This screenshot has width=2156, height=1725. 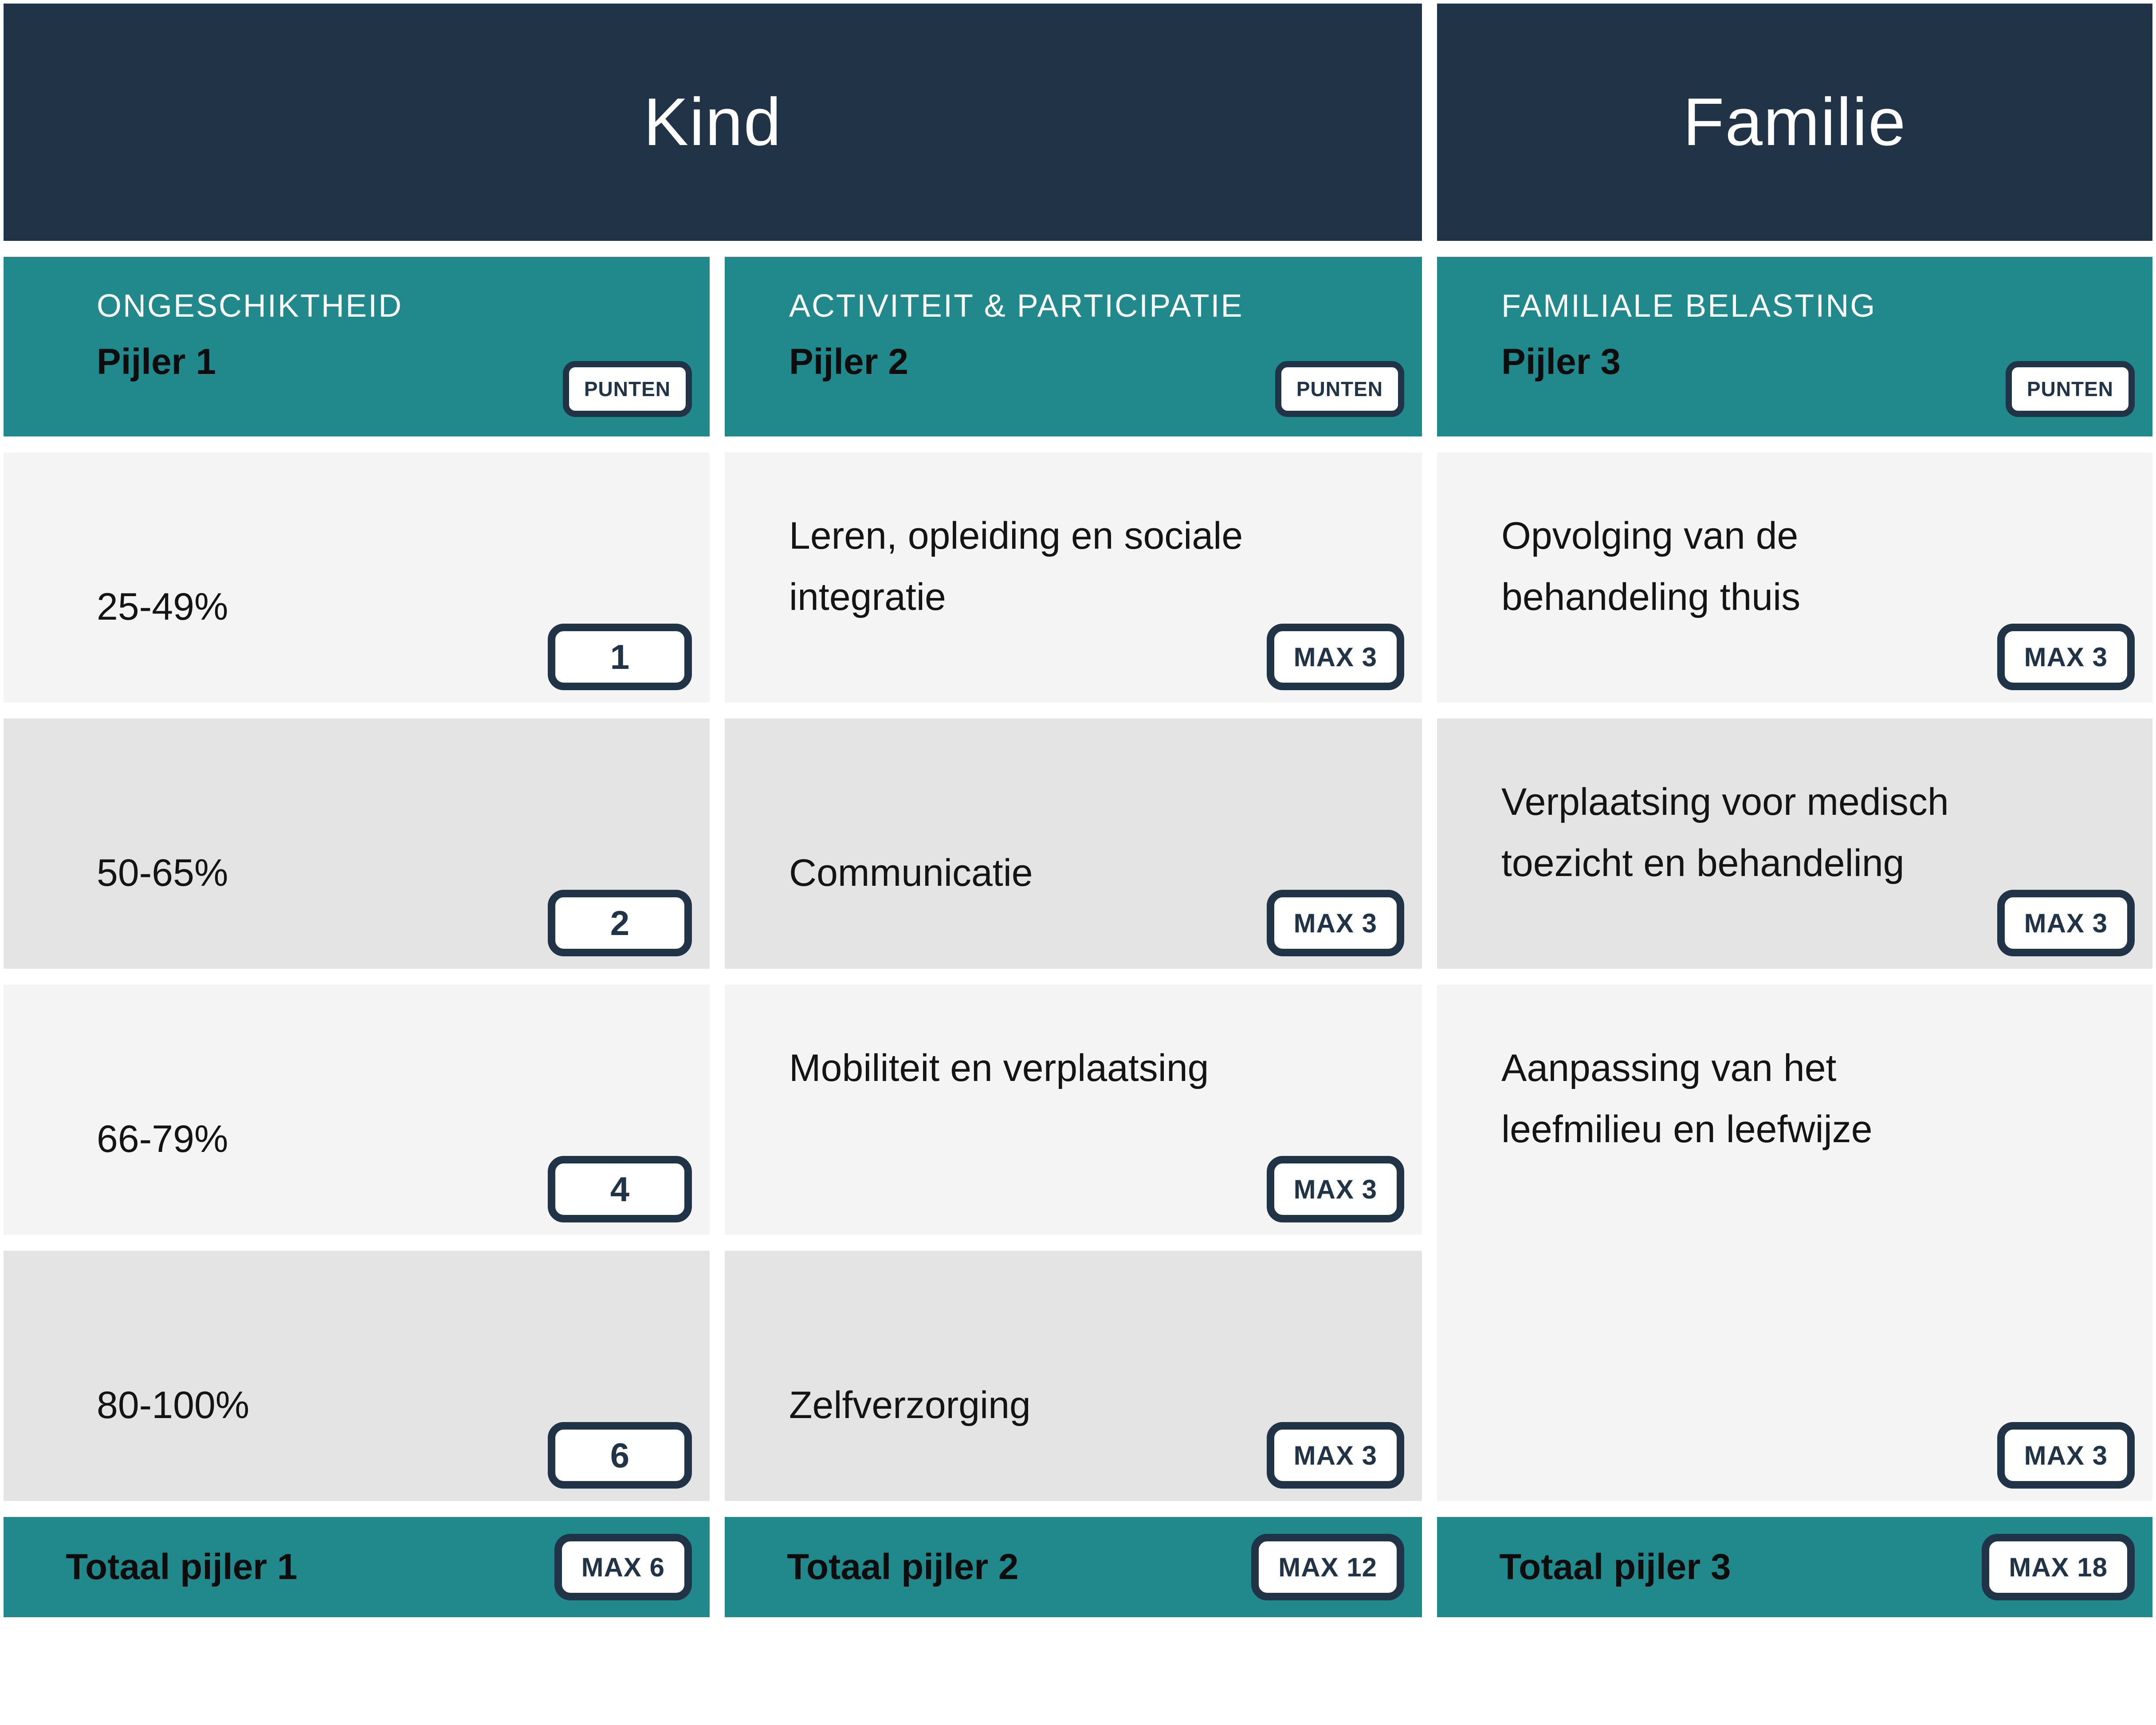 I want to click on percent-range-label: 25-49%, so click(x=162, y=606).